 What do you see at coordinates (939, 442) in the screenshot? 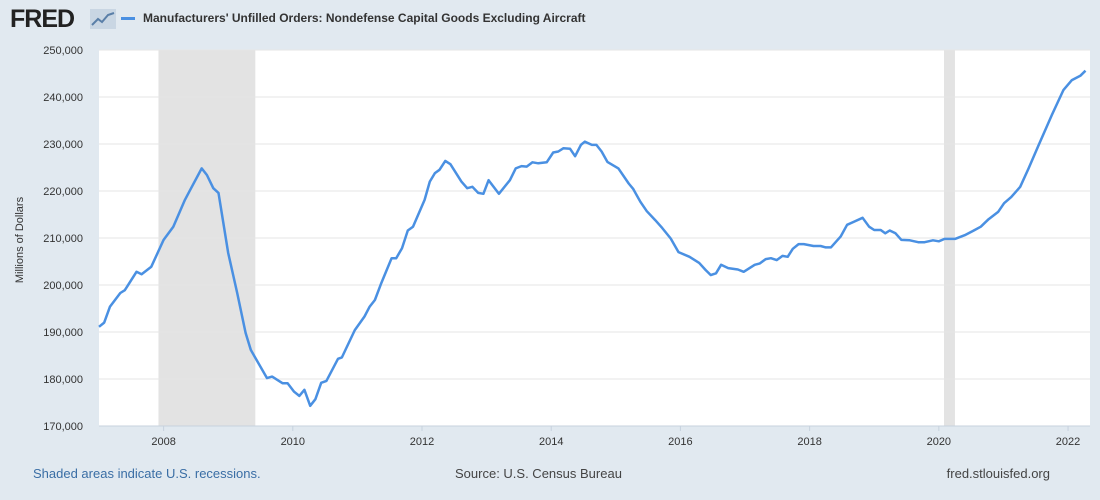
I see `x-tick-label: 2020` at bounding box center [939, 442].